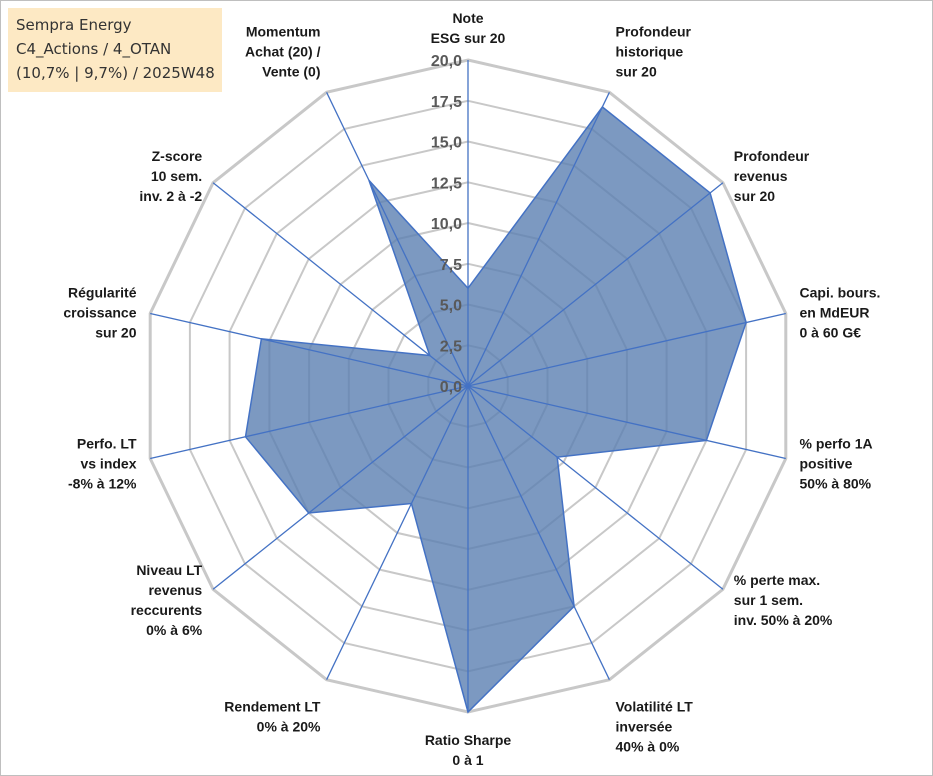 Image resolution: width=933 pixels, height=776 pixels. What do you see at coordinates (783, 600) in the screenshot?
I see `axis-label: % perte max. sur 1 sem. inv. 50% à 20%` at bounding box center [783, 600].